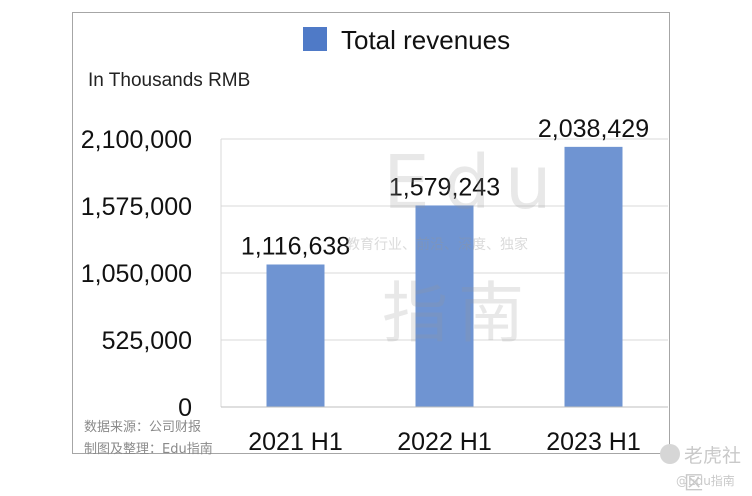 The height and width of the screenshot is (496, 752). I want to click on bar-value-label: 2,038,429, so click(593, 129).